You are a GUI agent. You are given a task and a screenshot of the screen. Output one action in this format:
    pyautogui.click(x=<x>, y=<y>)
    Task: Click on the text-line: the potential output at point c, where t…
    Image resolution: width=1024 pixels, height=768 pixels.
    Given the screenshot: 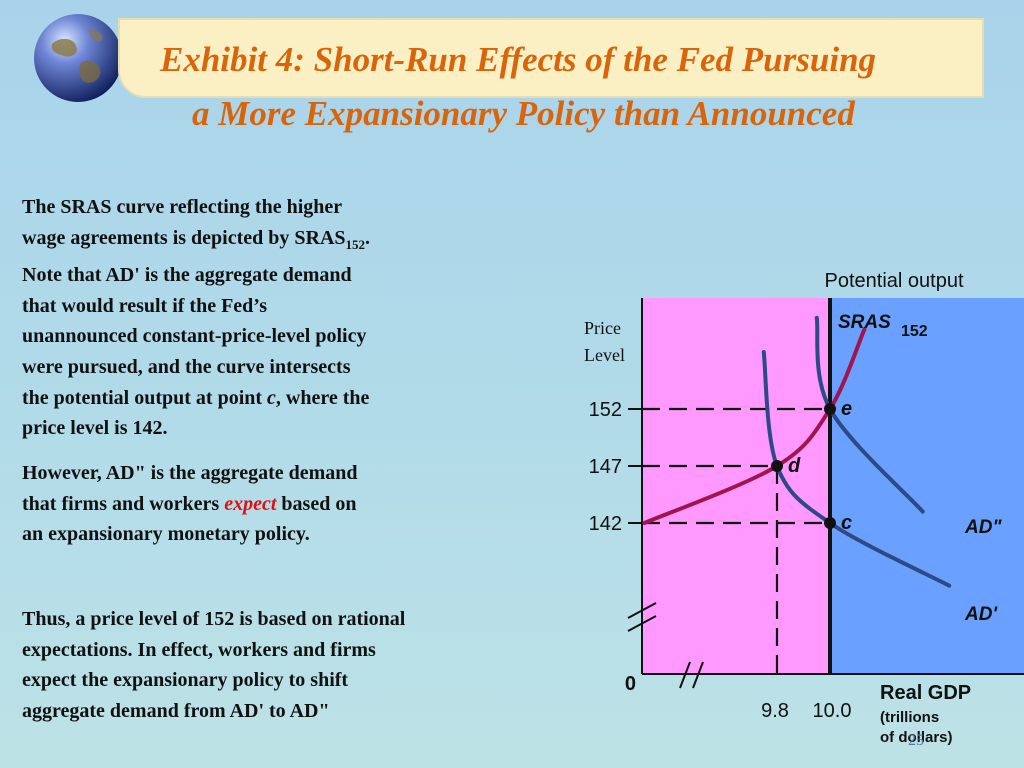 What is the action you would take?
    pyautogui.click(x=196, y=397)
    